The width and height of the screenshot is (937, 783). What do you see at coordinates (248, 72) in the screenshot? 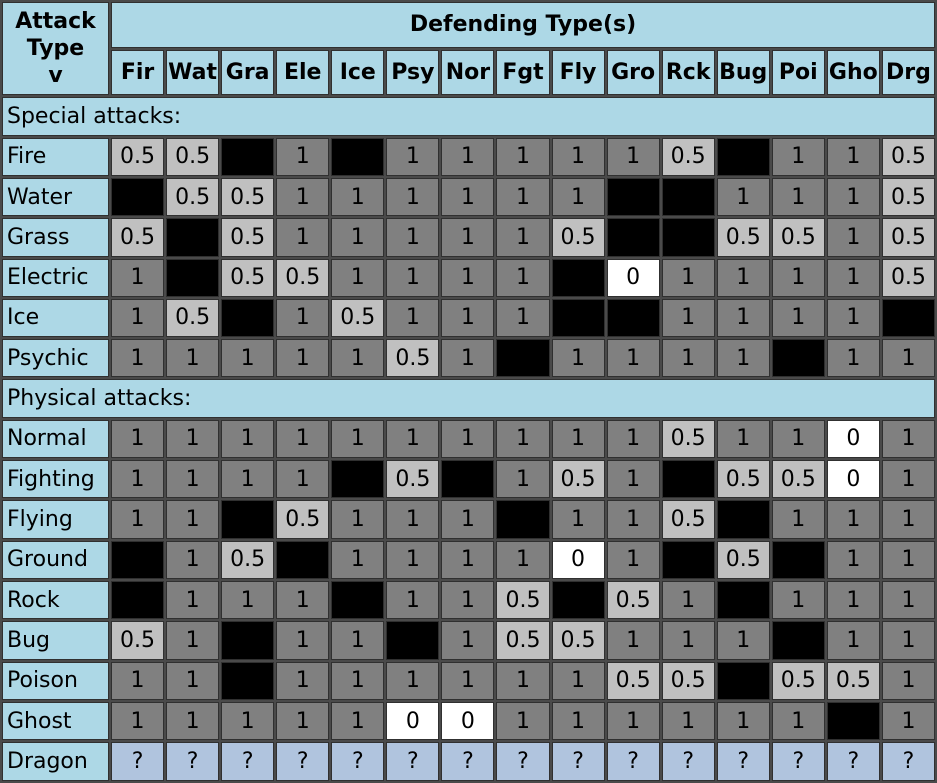
I see `defending-type-header: Gra` at bounding box center [248, 72].